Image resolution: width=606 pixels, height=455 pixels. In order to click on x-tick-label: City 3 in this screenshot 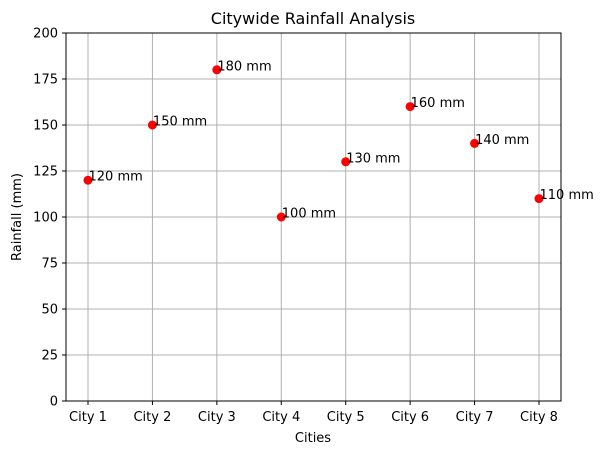, I will do `click(217, 417)`.